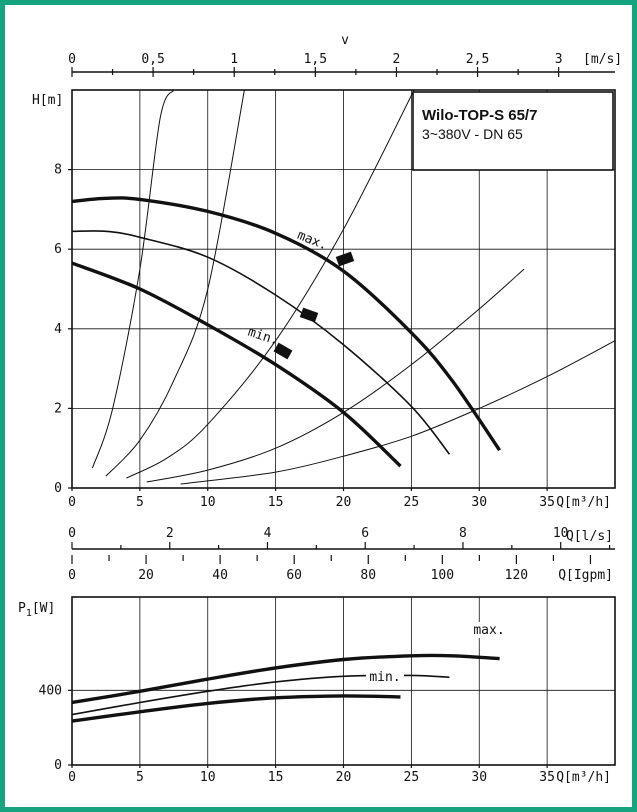 This screenshot has height=812, width=637. I want to click on power-max-annotation: max., so click(488, 630).